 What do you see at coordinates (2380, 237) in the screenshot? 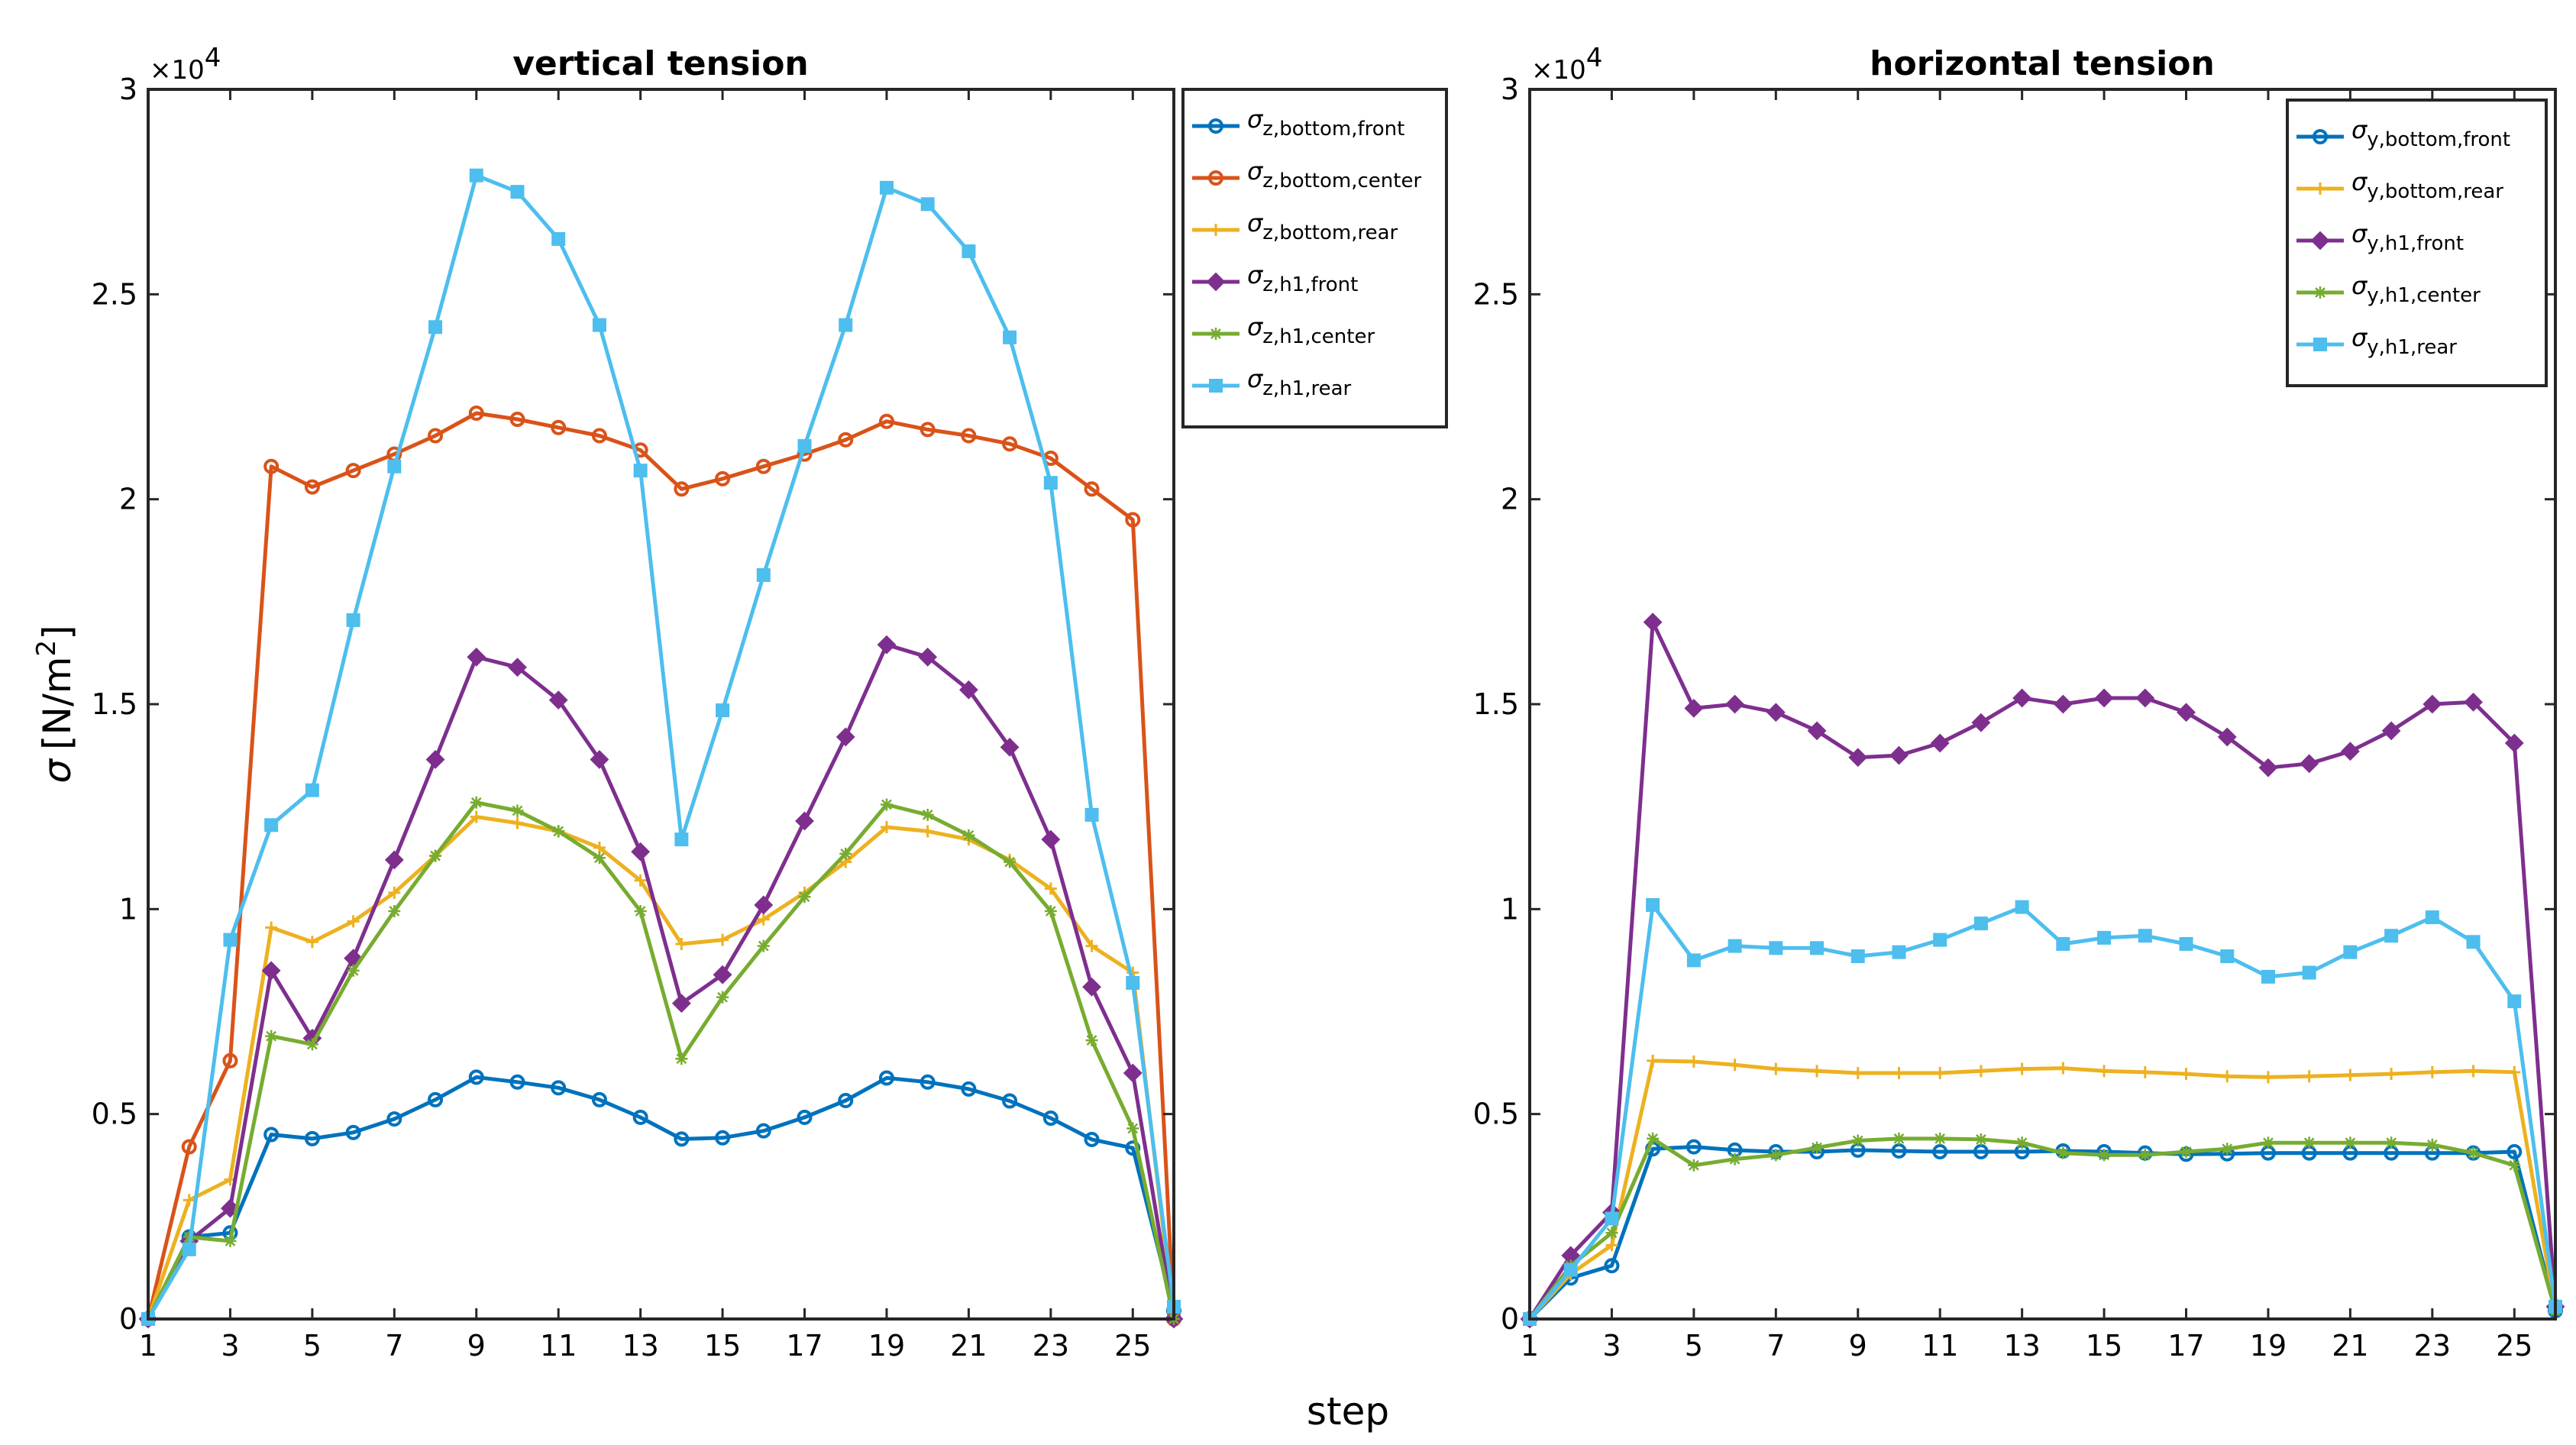
I see `legend-entry: σy,h1,front` at bounding box center [2380, 237].